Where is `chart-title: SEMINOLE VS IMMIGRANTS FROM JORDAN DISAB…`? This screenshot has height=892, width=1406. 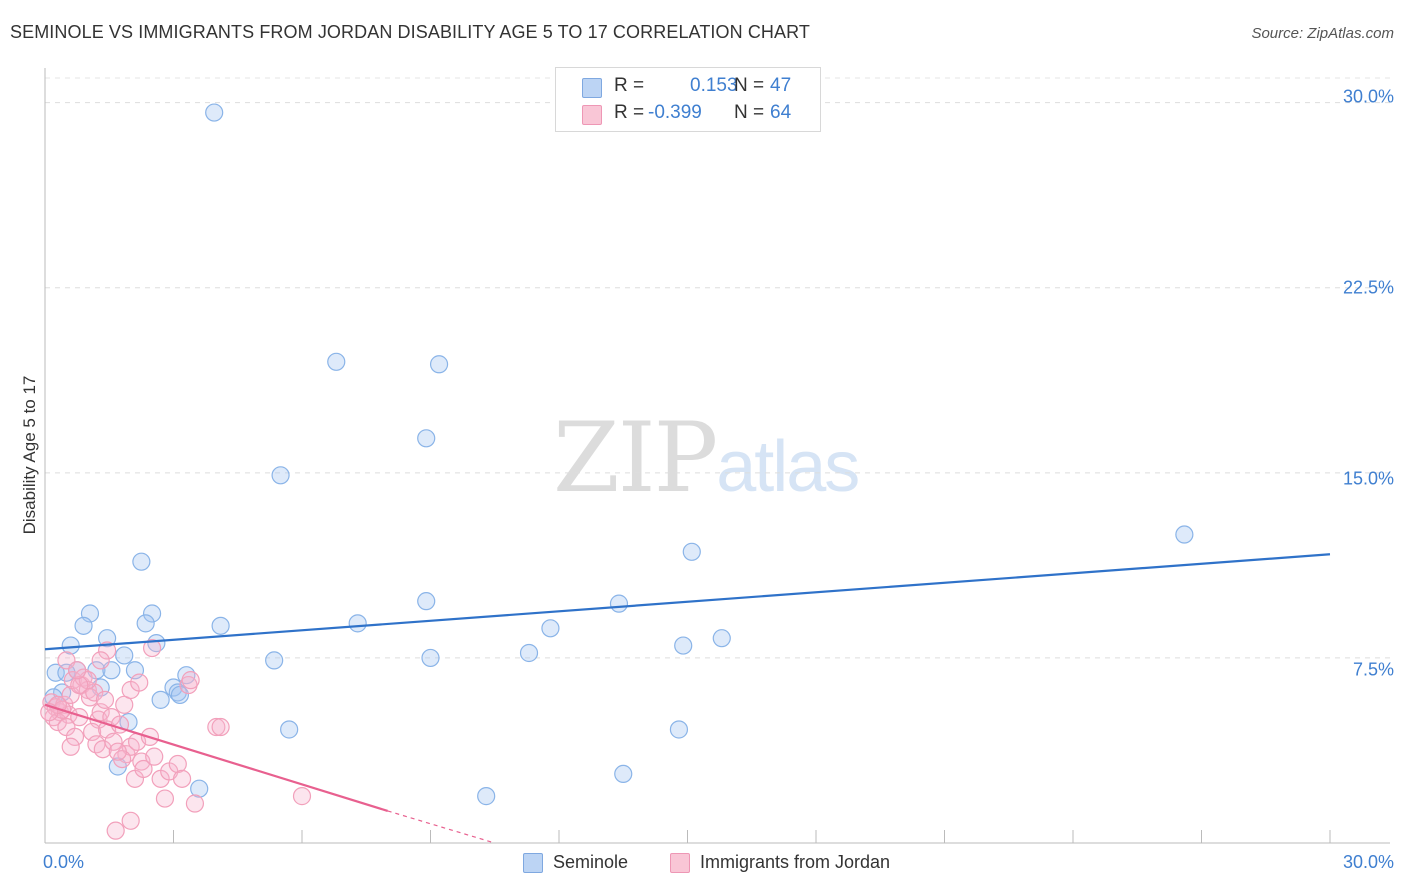
chart-title: SEMINOLE VS IMMIGRANTS FROM JORDAN DISAB… is located at coordinates (410, 32).